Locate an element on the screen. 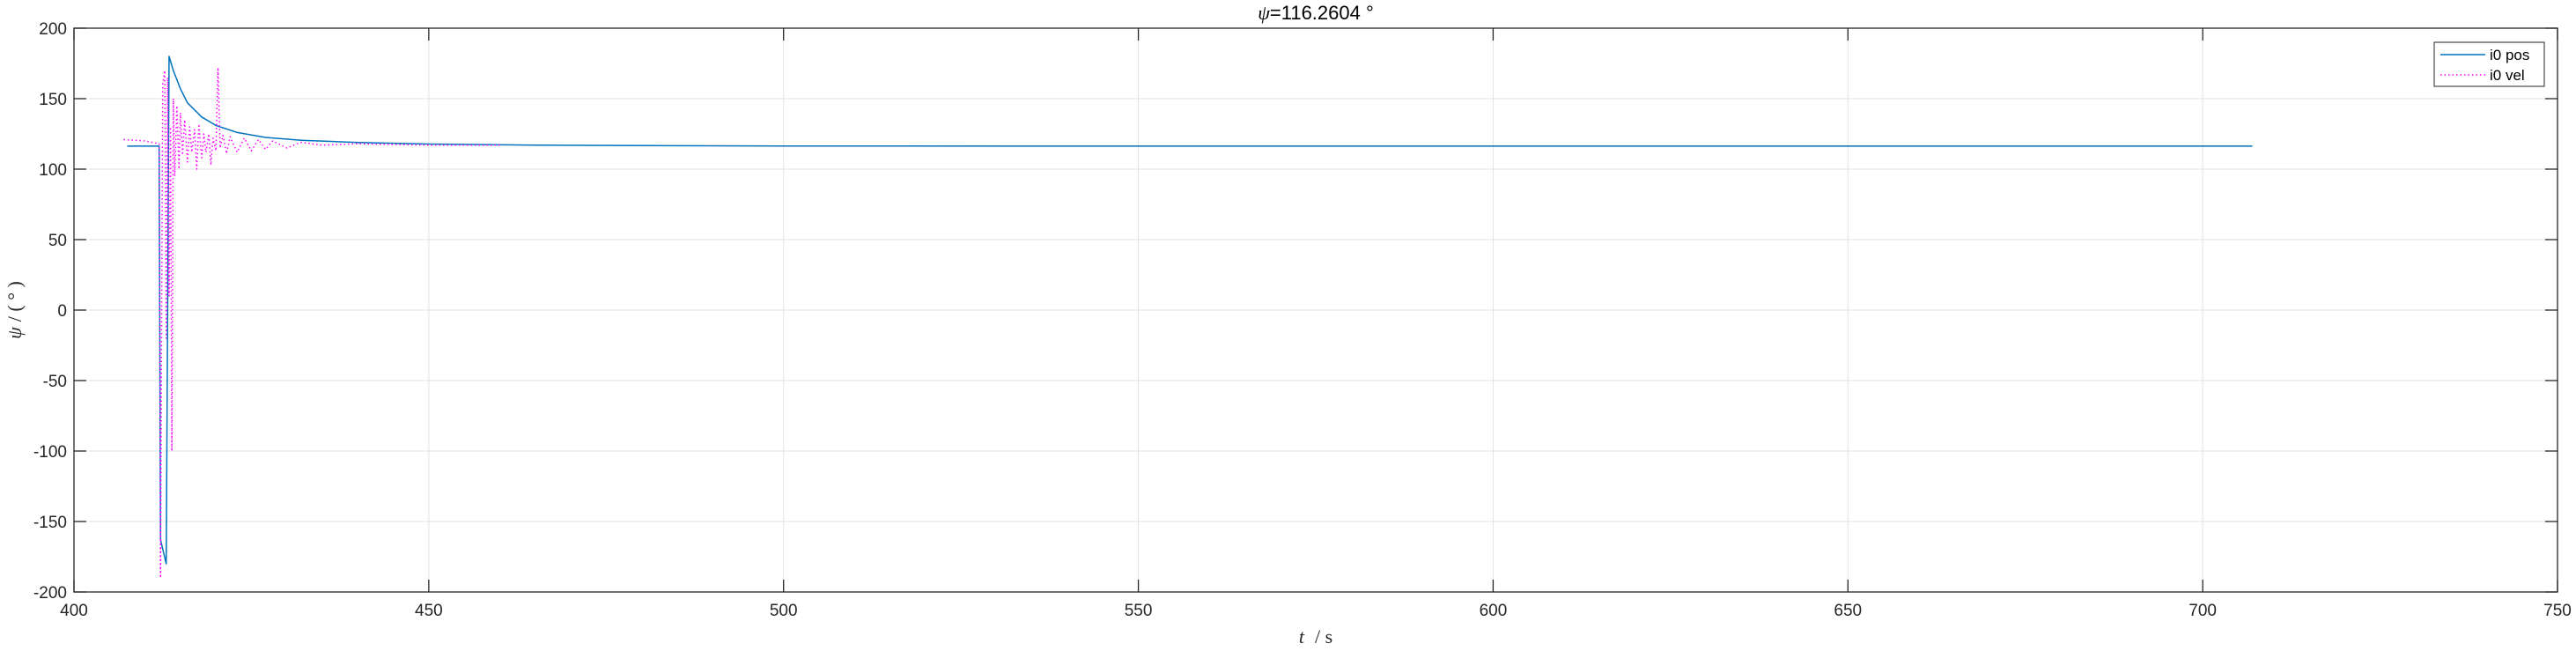 This screenshot has width=2576, height=651. title-symbol: ψ is located at coordinates (1264, 13).